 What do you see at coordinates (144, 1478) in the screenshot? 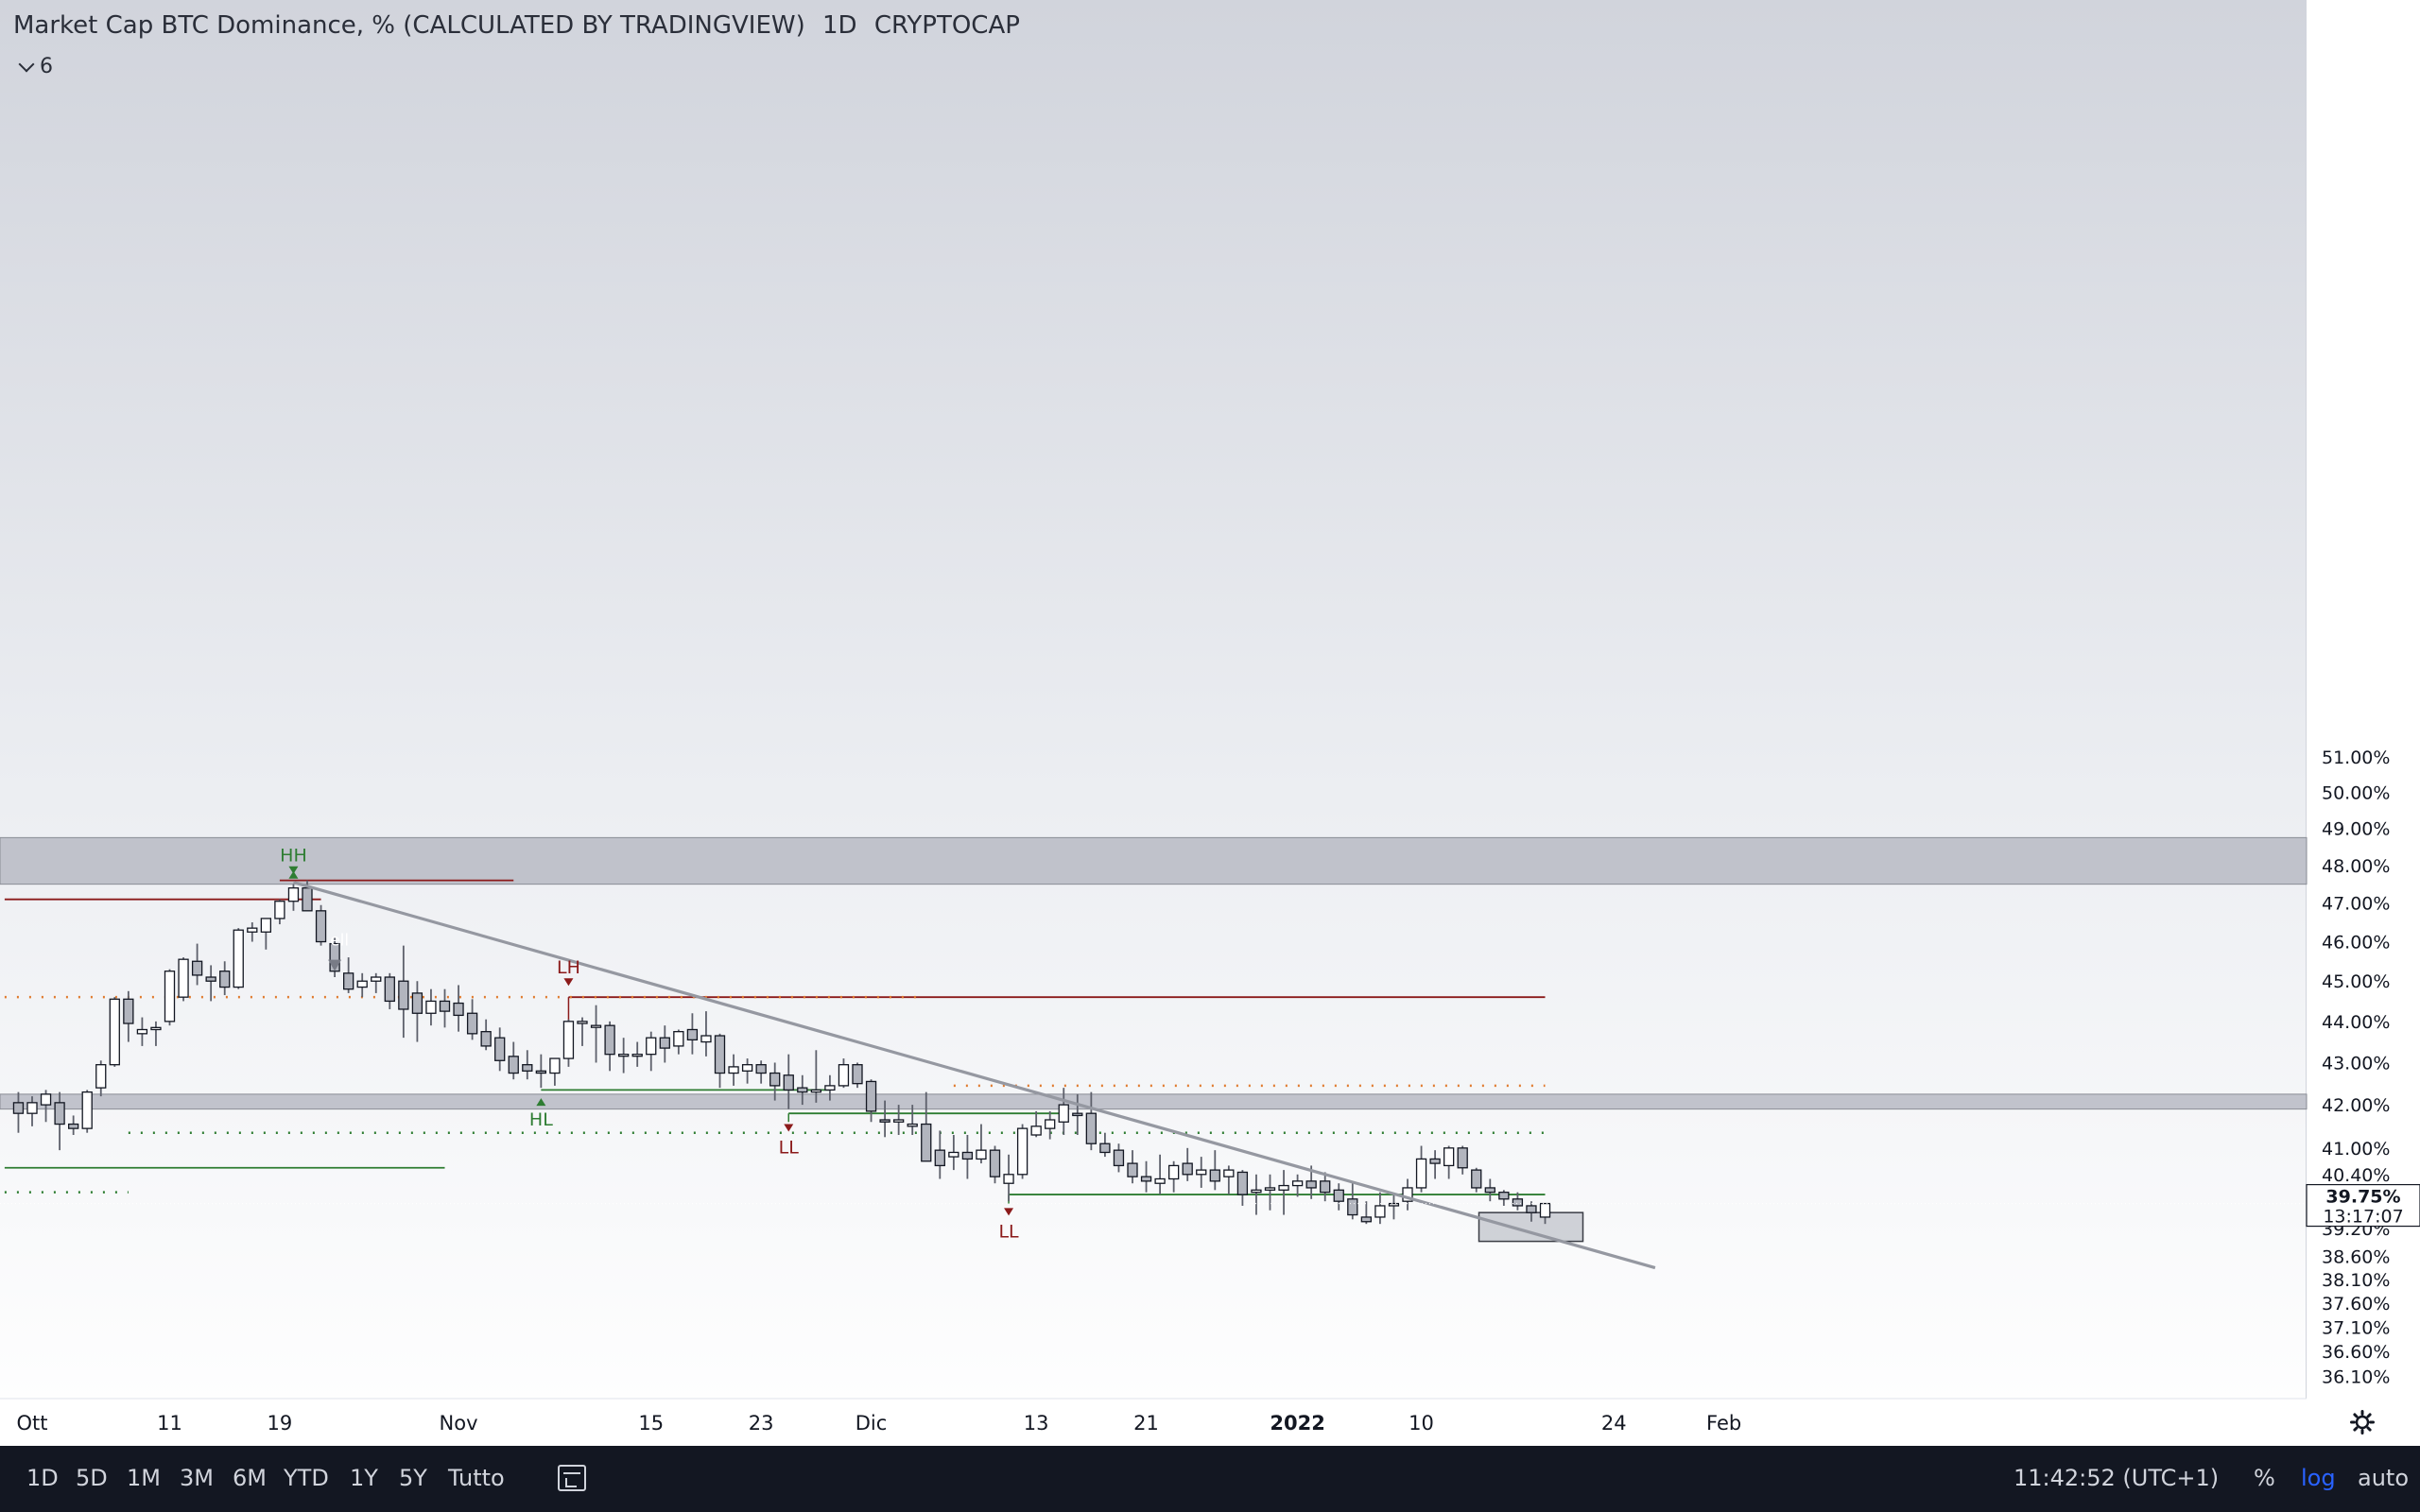
I see `range-1m-button: 1M` at bounding box center [144, 1478].